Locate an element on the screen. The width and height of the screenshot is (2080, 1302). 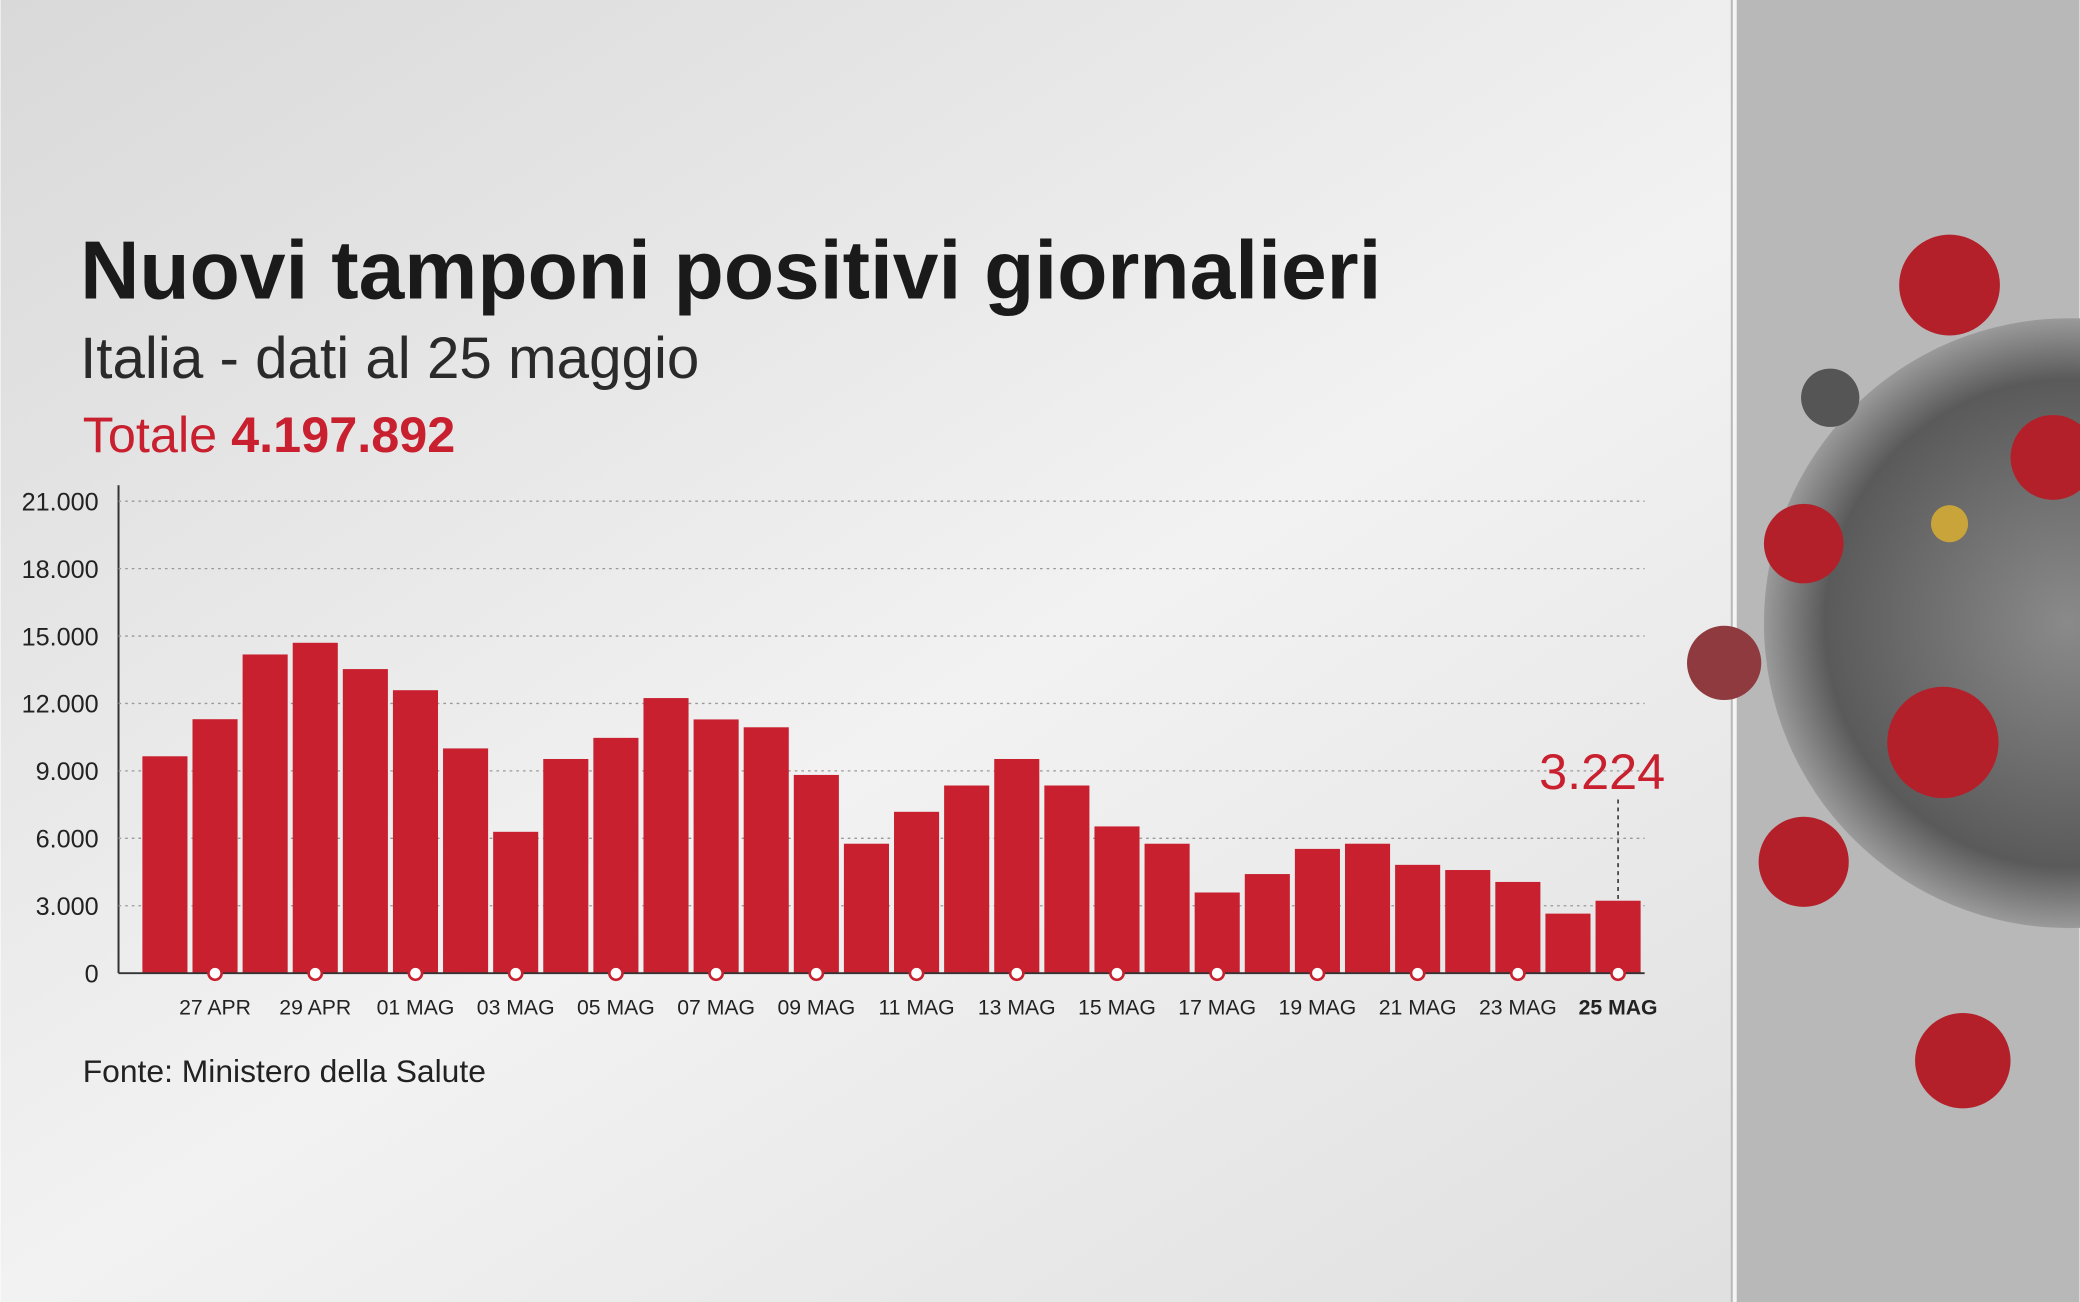
total-value: 4.197.892 is located at coordinates (343, 434).